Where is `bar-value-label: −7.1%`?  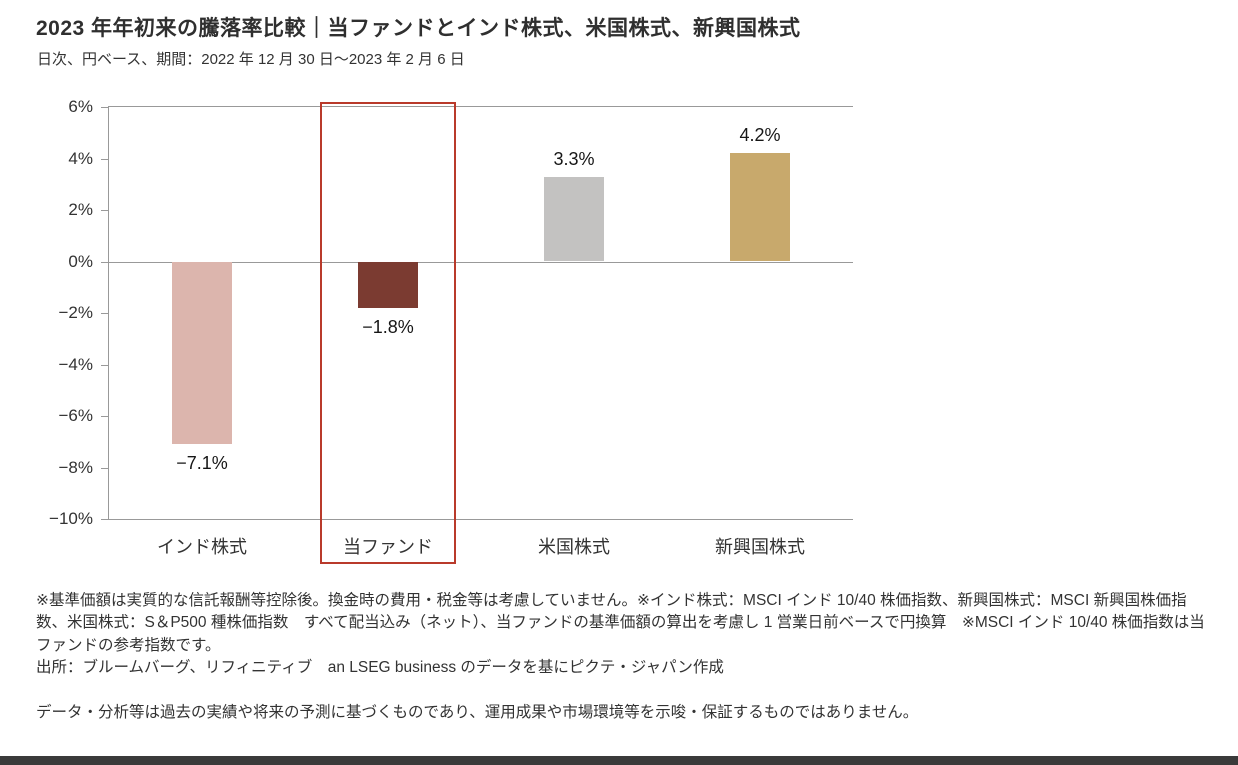 bar-value-label: −7.1% is located at coordinates (202, 463).